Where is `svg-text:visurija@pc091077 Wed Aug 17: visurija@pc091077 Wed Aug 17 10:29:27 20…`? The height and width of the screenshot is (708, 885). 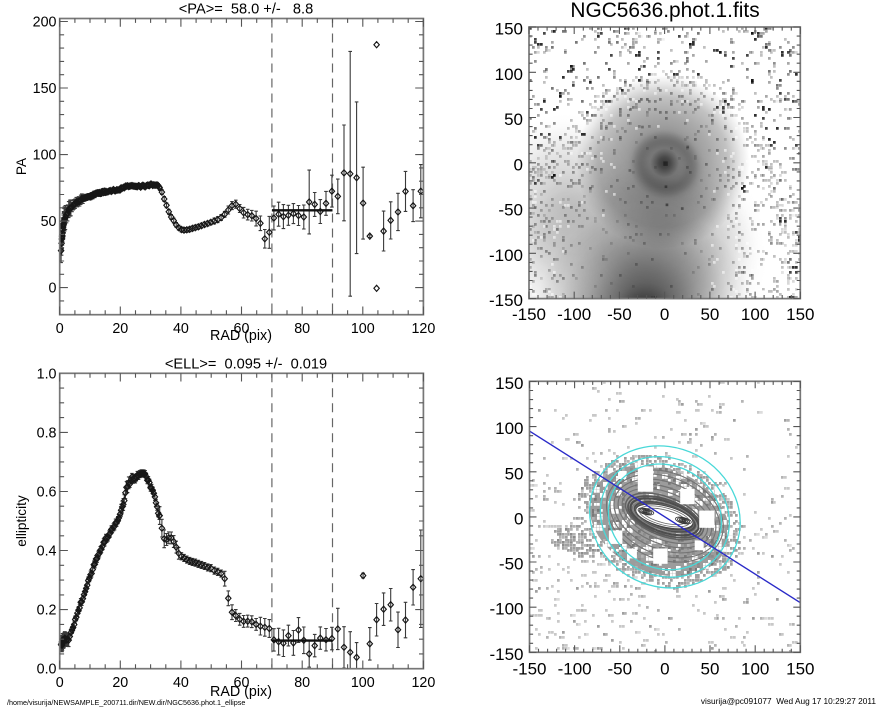 svg-text:visurija@pc091077 Wed Aug 17: visurija@pc091077 Wed Aug 17 10:29:27 20… is located at coordinates (788, 701).